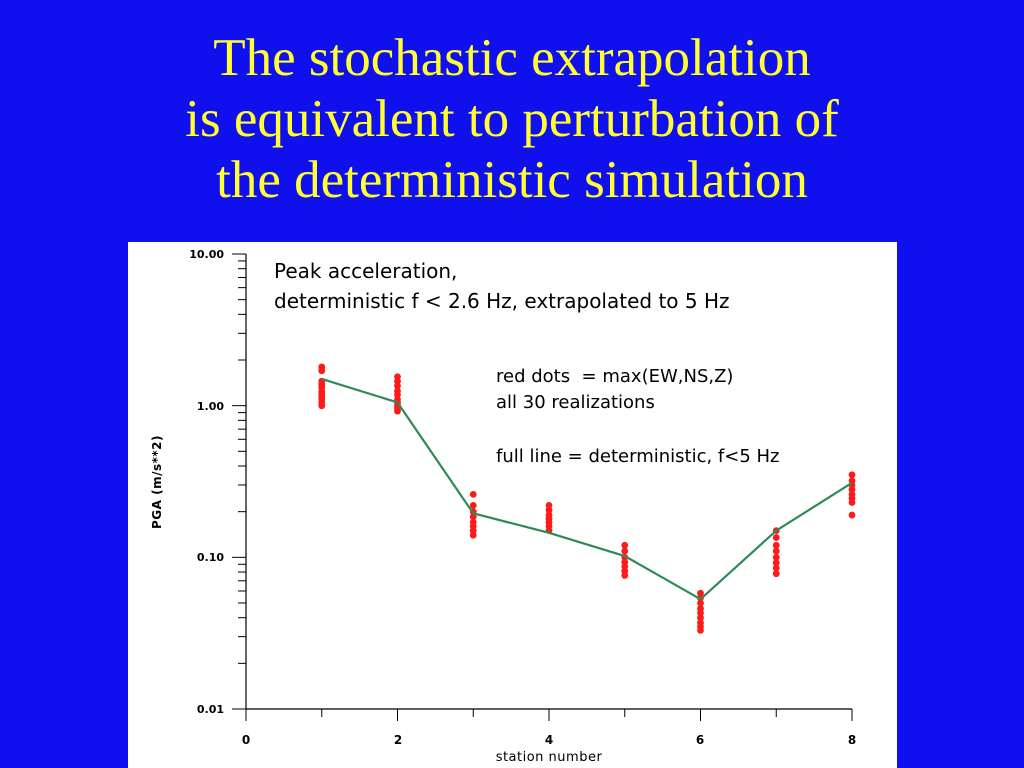 The height and width of the screenshot is (768, 1024). What do you see at coordinates (549, 757) in the screenshot?
I see `x-axis-label: station number` at bounding box center [549, 757].